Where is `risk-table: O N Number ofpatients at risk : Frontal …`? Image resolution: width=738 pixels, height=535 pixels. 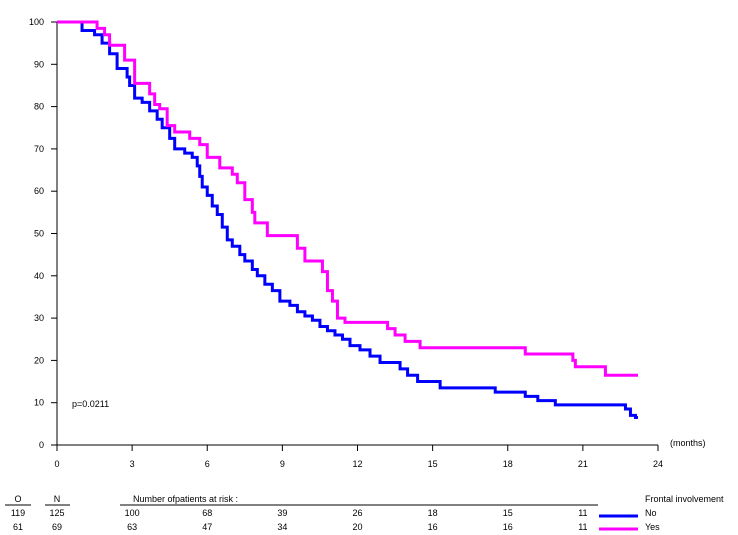
risk-table: O N Number ofpatients at risk : Frontal … is located at coordinates (364, 513).